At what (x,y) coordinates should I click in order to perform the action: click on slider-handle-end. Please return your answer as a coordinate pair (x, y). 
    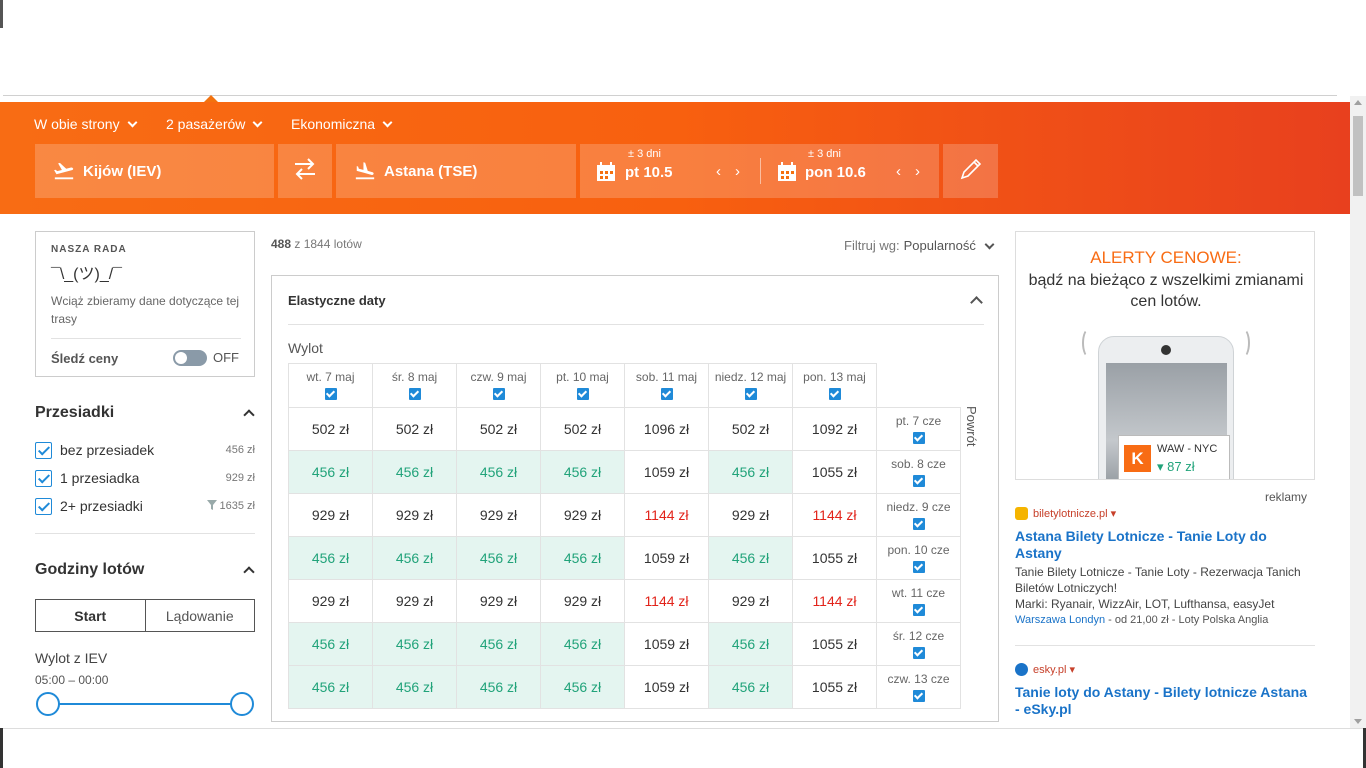
    Looking at the image, I should click on (242, 704).